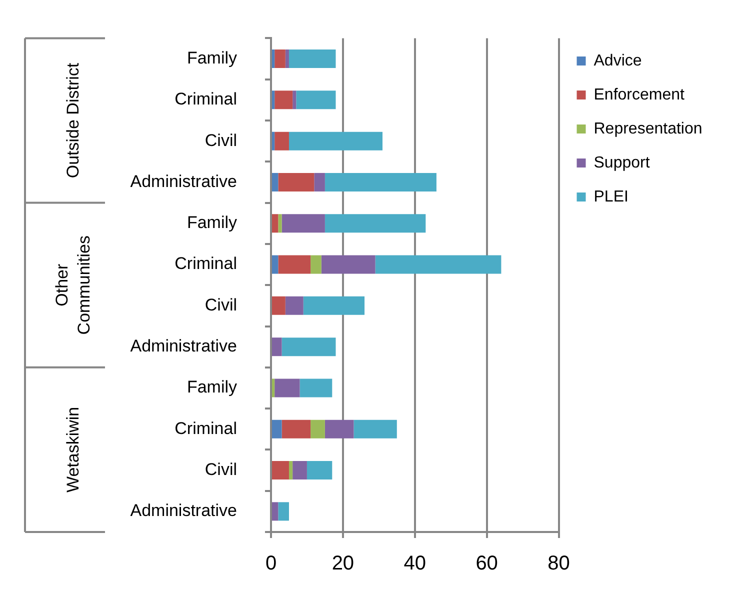  What do you see at coordinates (618, 61) in the screenshot?
I see `legend-label: Advice` at bounding box center [618, 61].